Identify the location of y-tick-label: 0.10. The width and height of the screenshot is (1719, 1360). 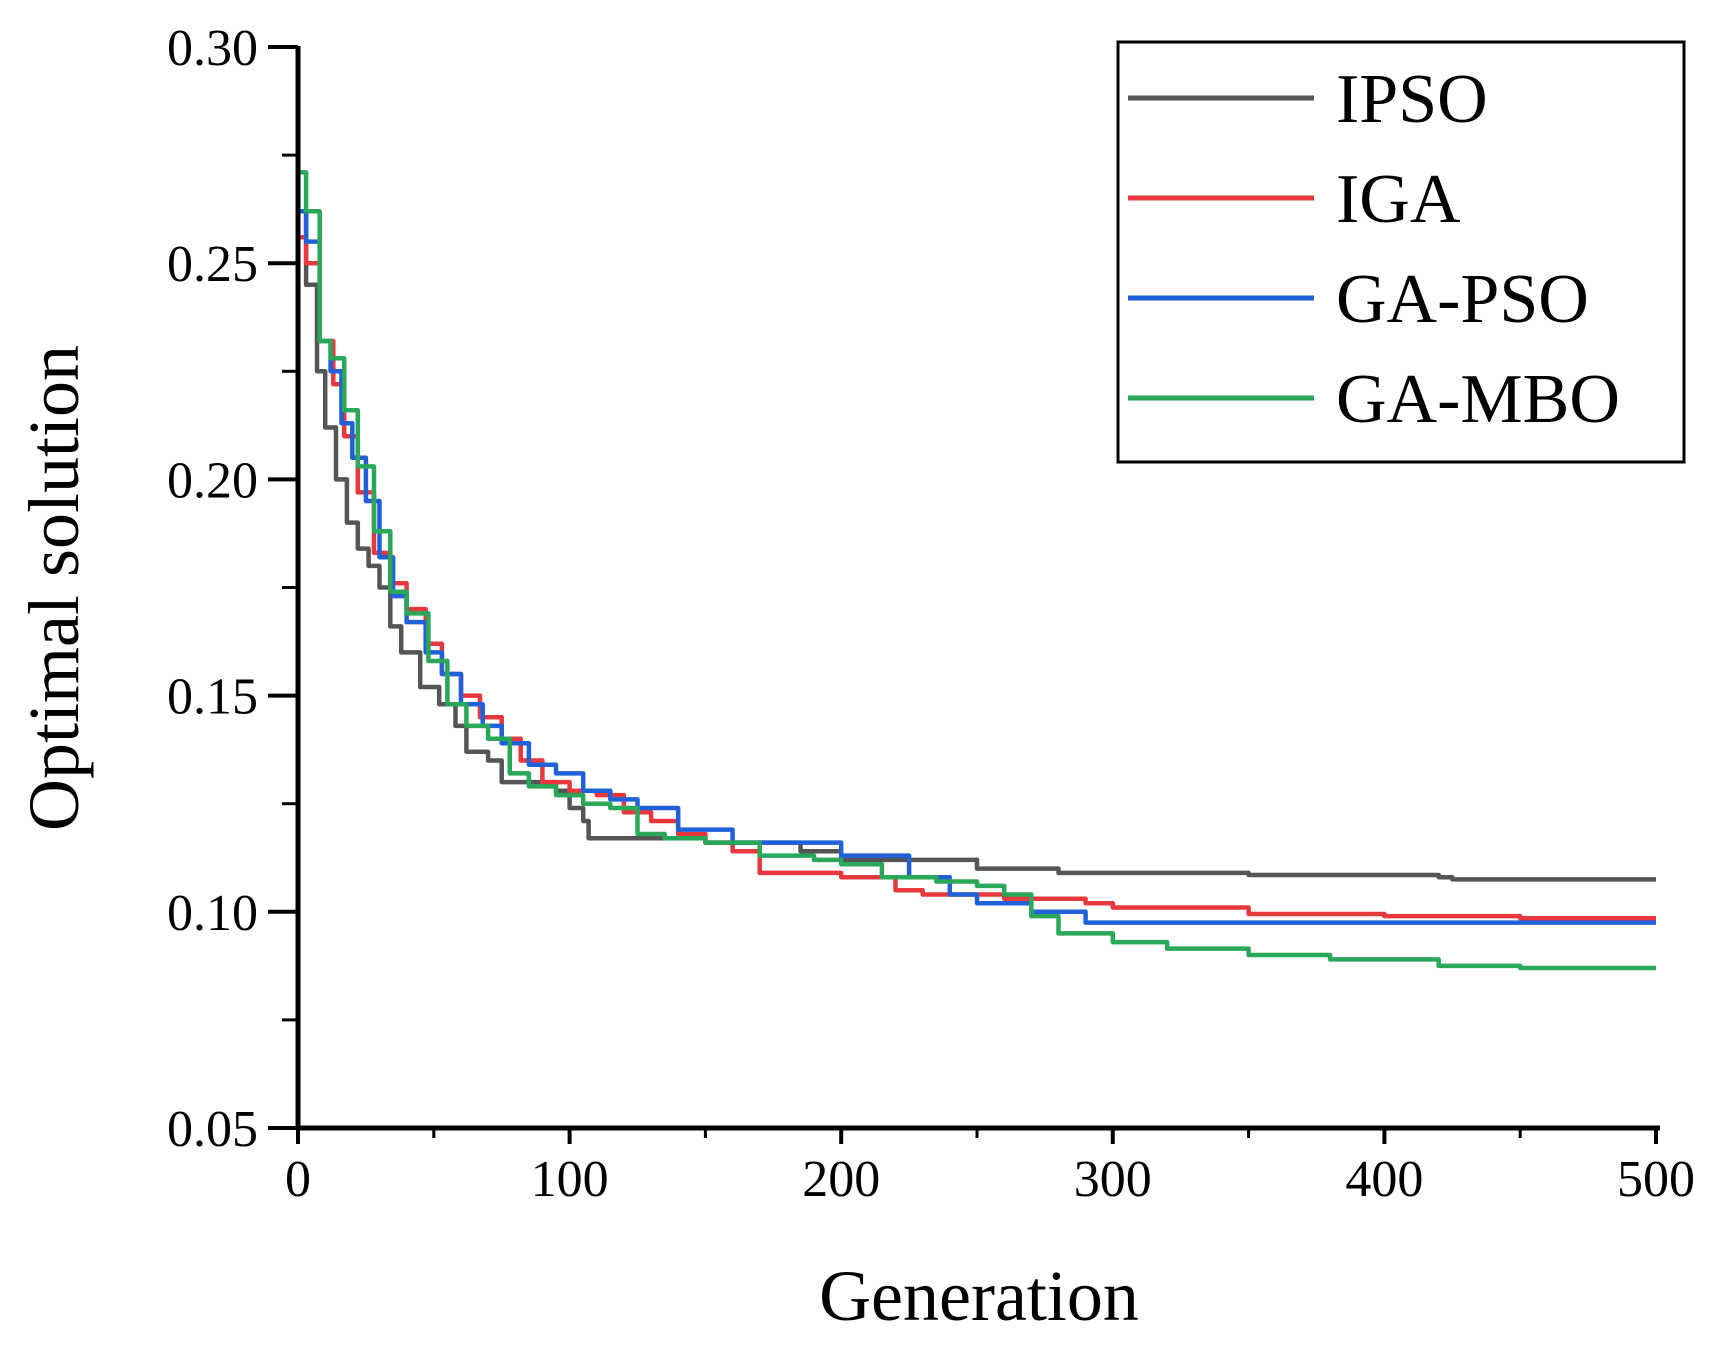
(212, 913).